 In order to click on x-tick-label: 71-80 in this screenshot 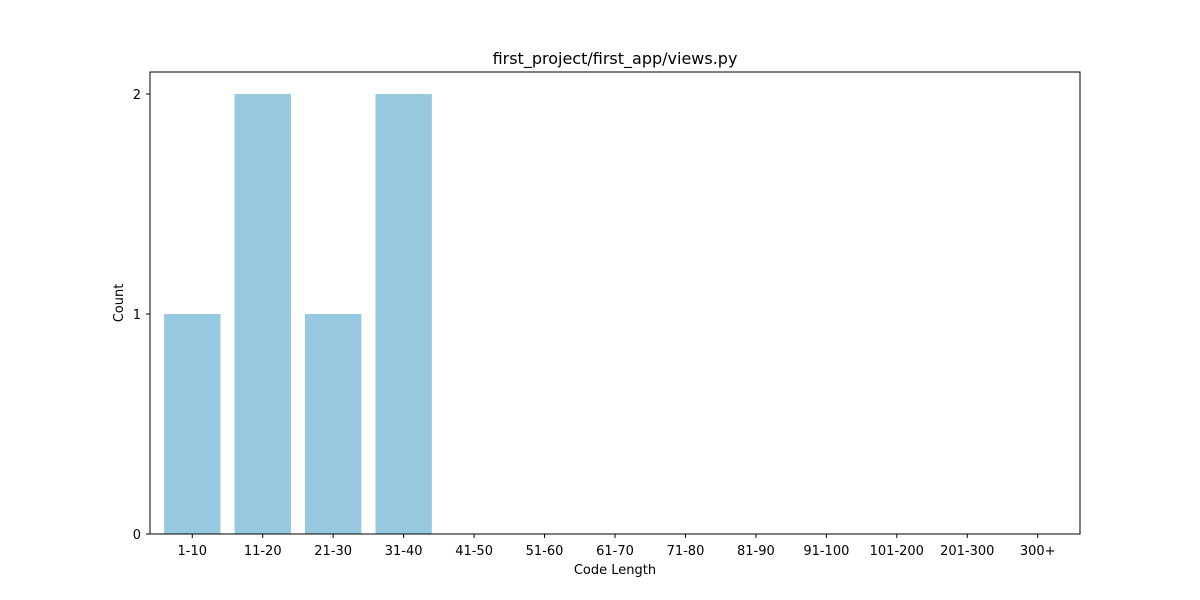, I will do `click(686, 551)`.